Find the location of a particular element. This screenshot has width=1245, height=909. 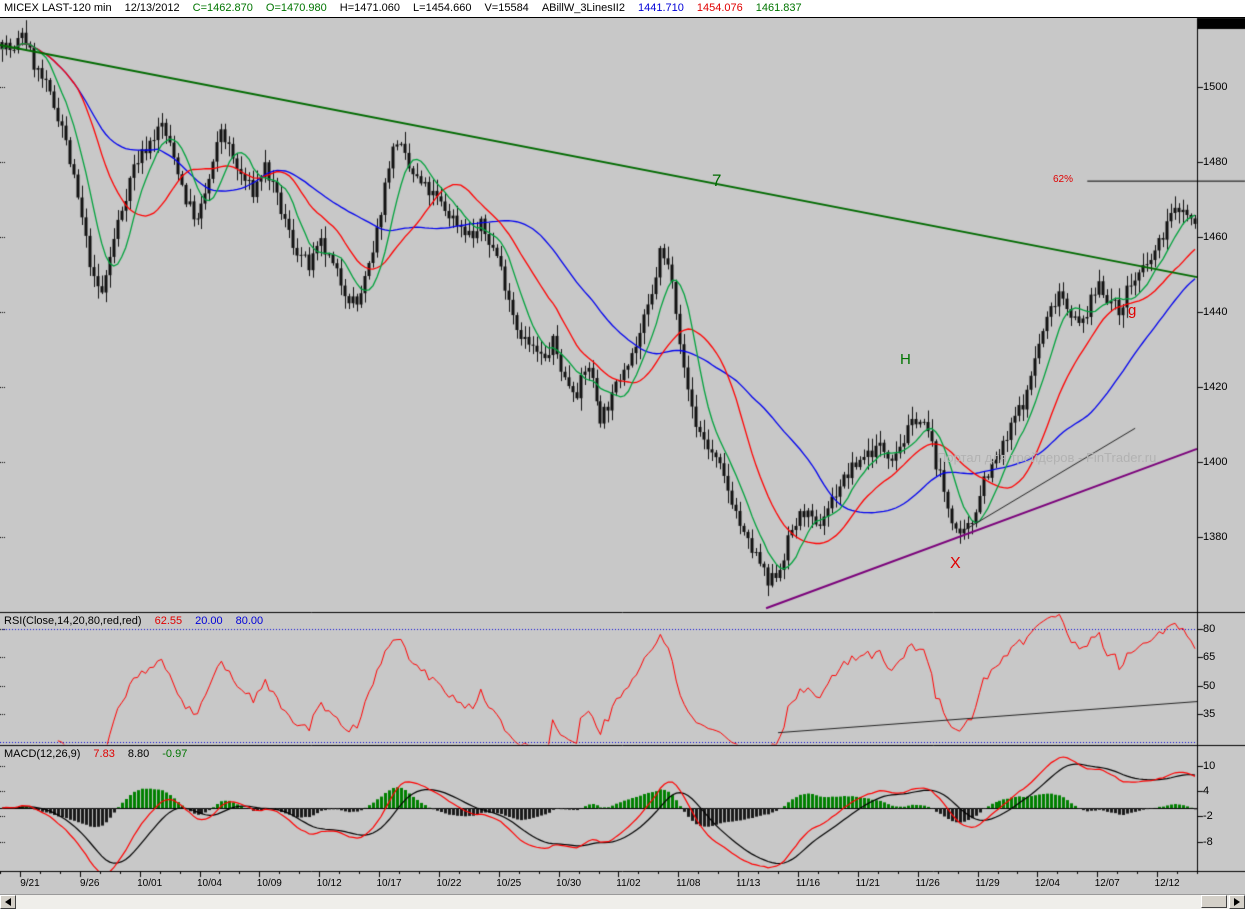

ma-red-value: 1454.076 is located at coordinates (719, 8).